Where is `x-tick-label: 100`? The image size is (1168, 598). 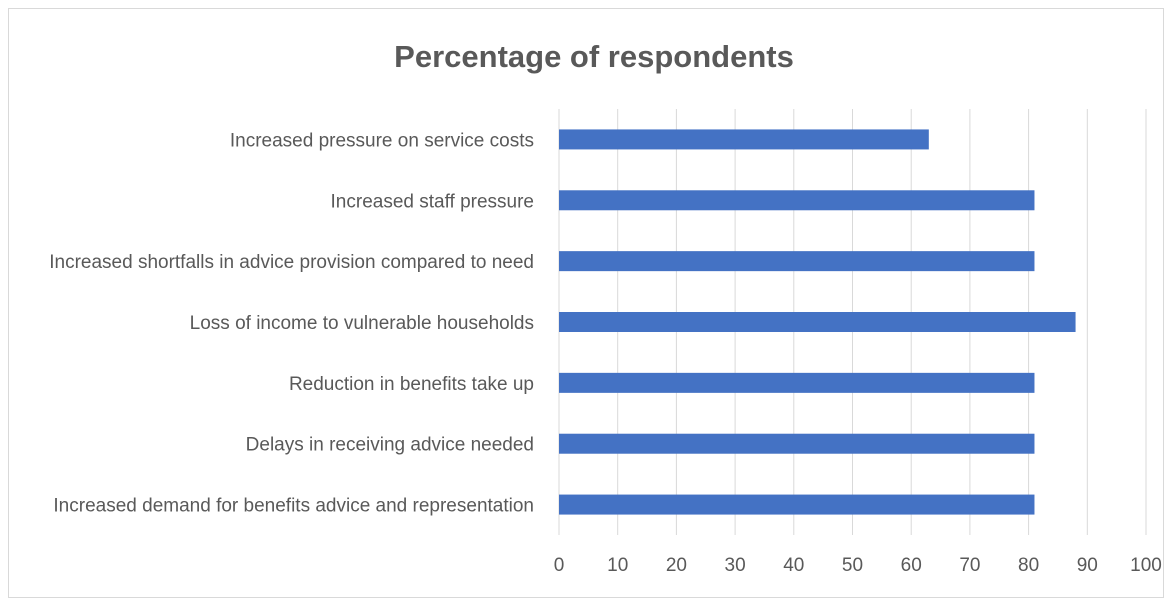
x-tick-label: 100 is located at coordinates (1146, 565).